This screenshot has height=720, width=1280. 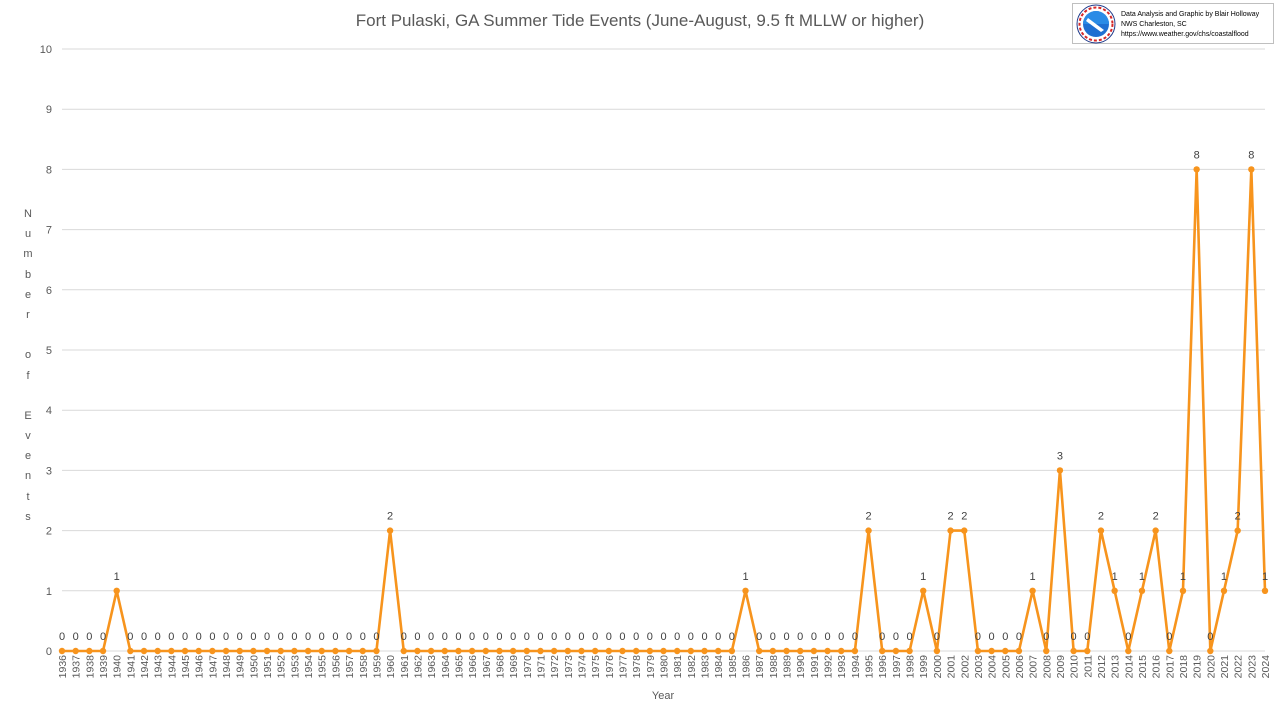 What do you see at coordinates (282, 667) in the screenshot?
I see `x-tick-label: 1952` at bounding box center [282, 667].